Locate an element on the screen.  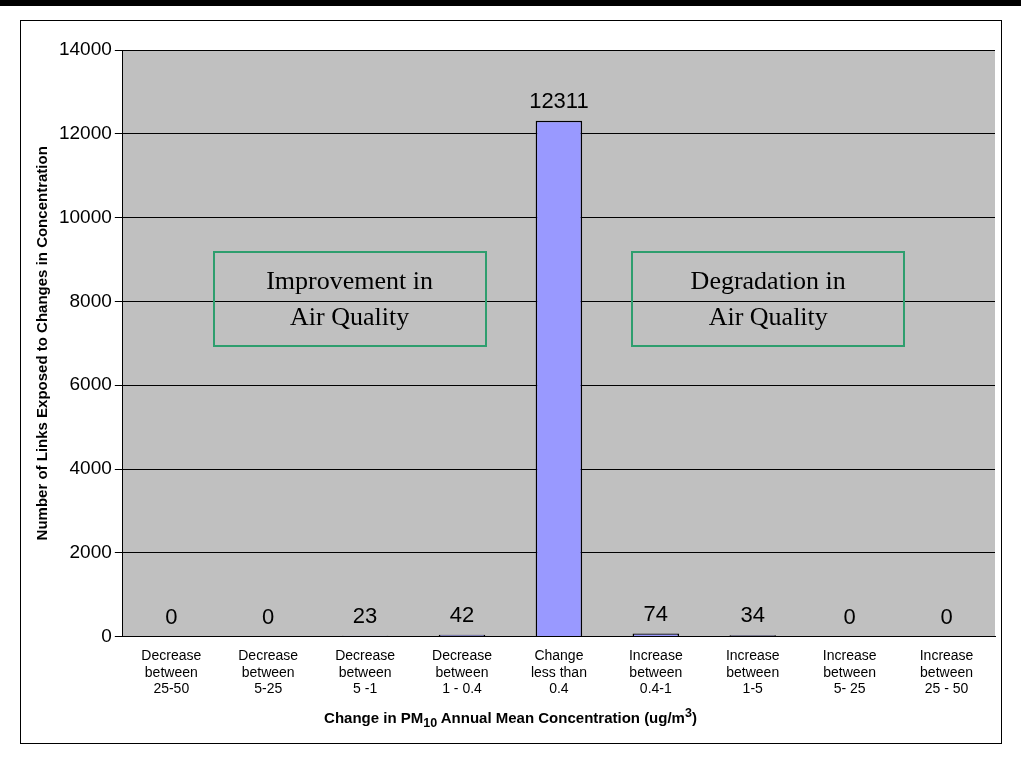
x-tick-label: Decrease between 1 - 0.4 is located at coordinates (462, 671).